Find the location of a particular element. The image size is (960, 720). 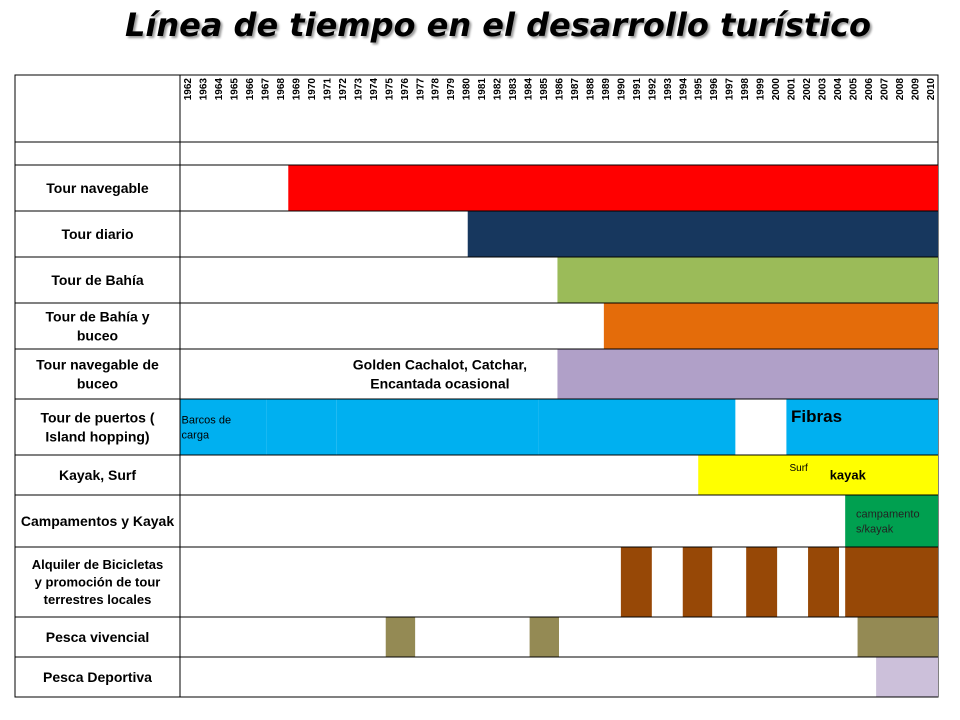

row-label-5-line-0: Tour de puertos ( is located at coordinates (97, 417).